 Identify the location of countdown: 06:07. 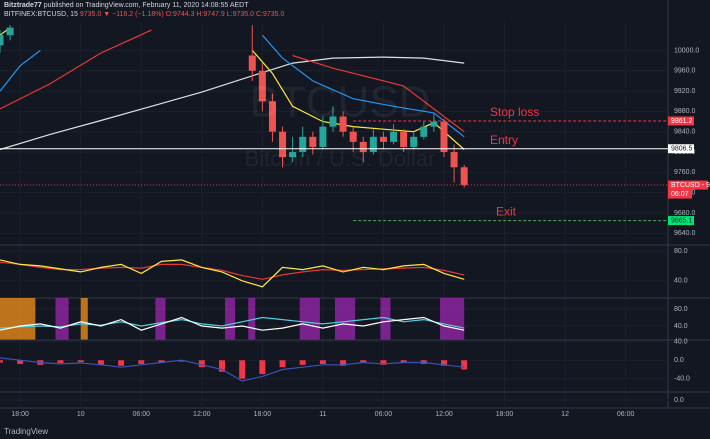
(680, 194).